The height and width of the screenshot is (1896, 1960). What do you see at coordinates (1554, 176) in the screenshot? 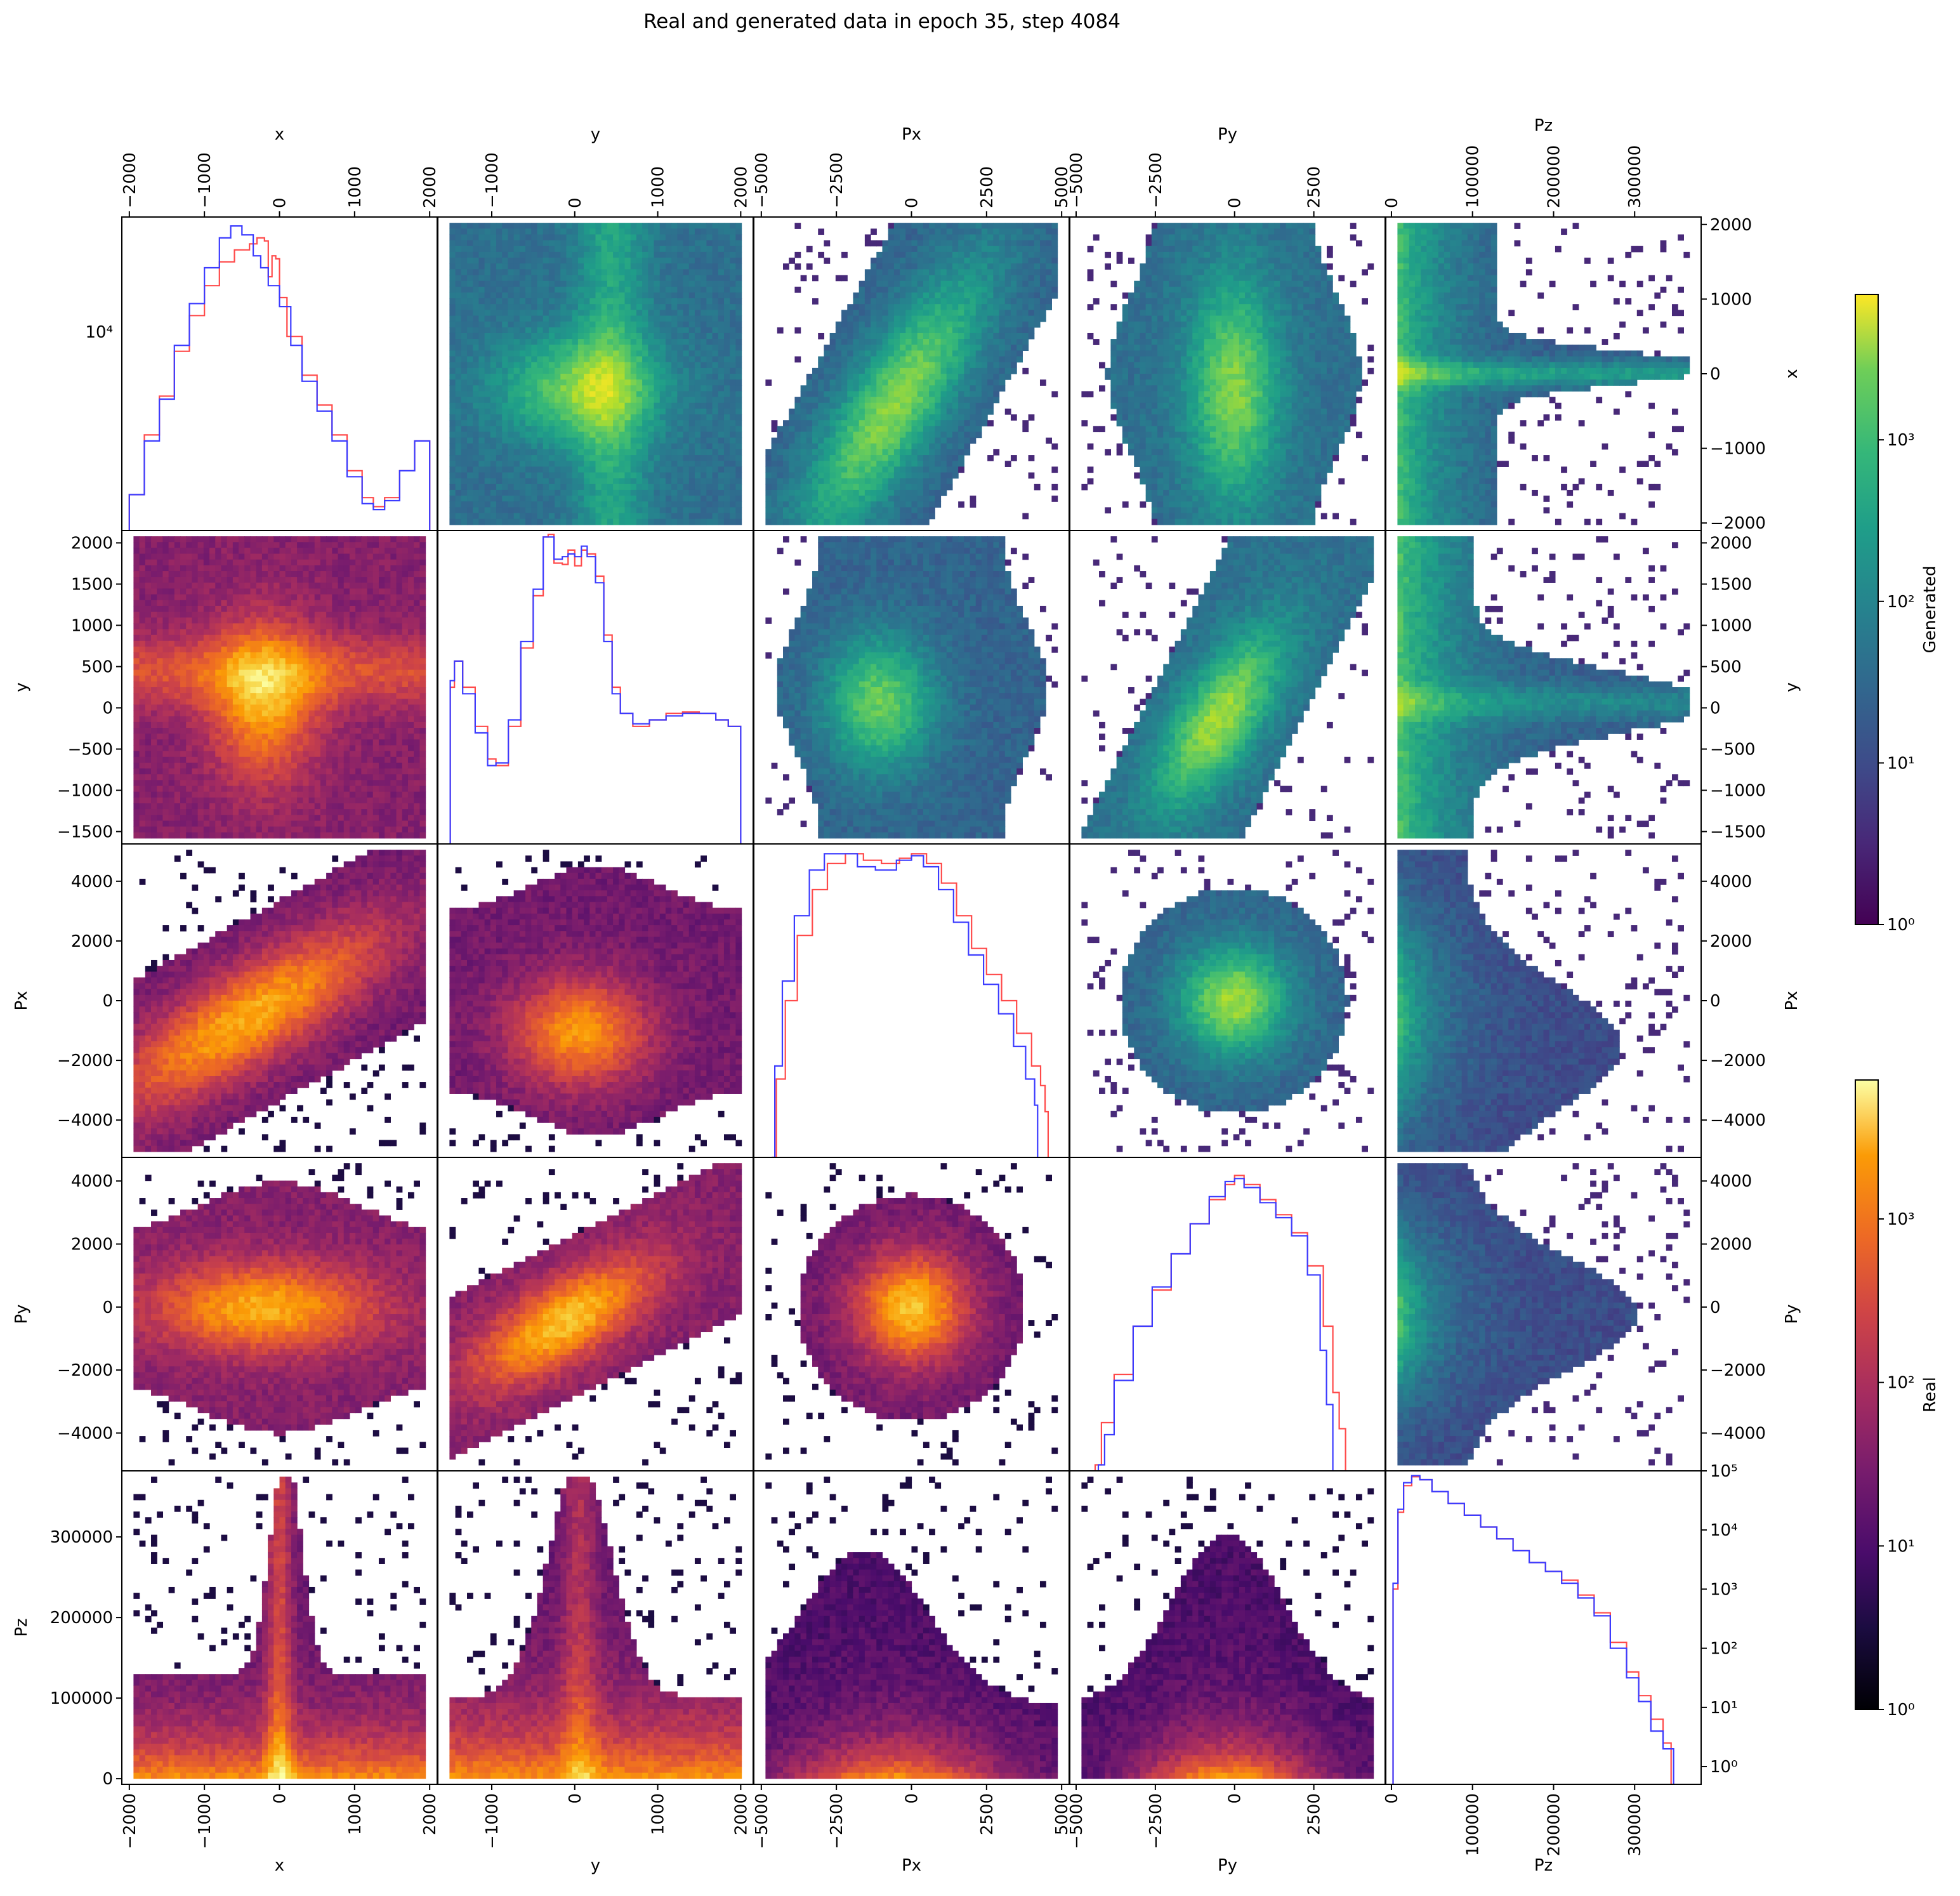
I see `top-tick-Pz: 200000` at bounding box center [1554, 176].